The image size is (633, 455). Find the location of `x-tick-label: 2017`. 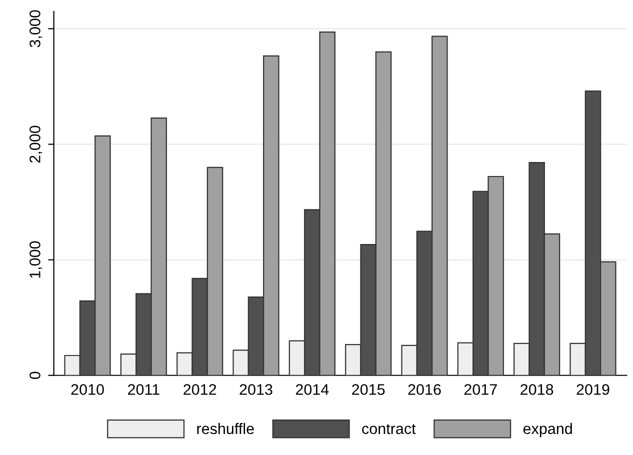

x-tick-label: 2017 is located at coordinates (480, 389).